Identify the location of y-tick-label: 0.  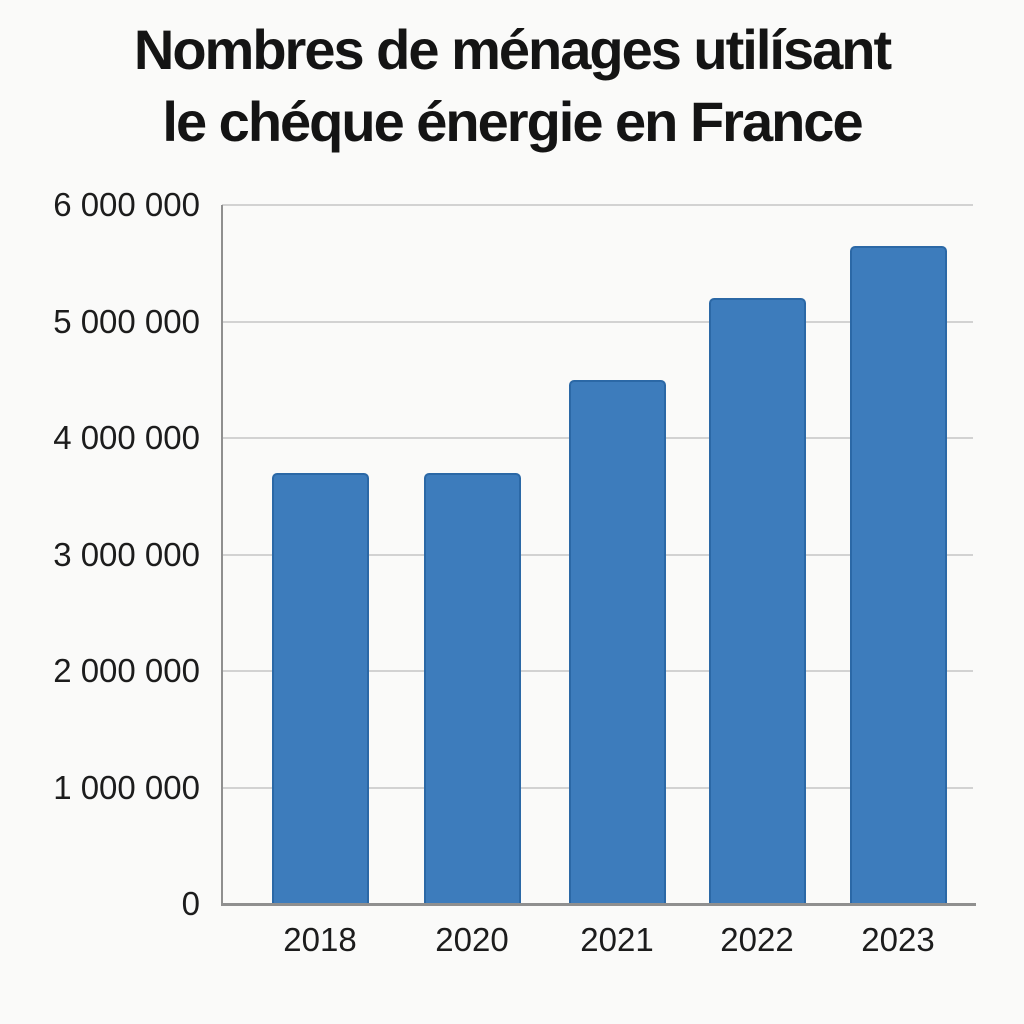
(190, 903).